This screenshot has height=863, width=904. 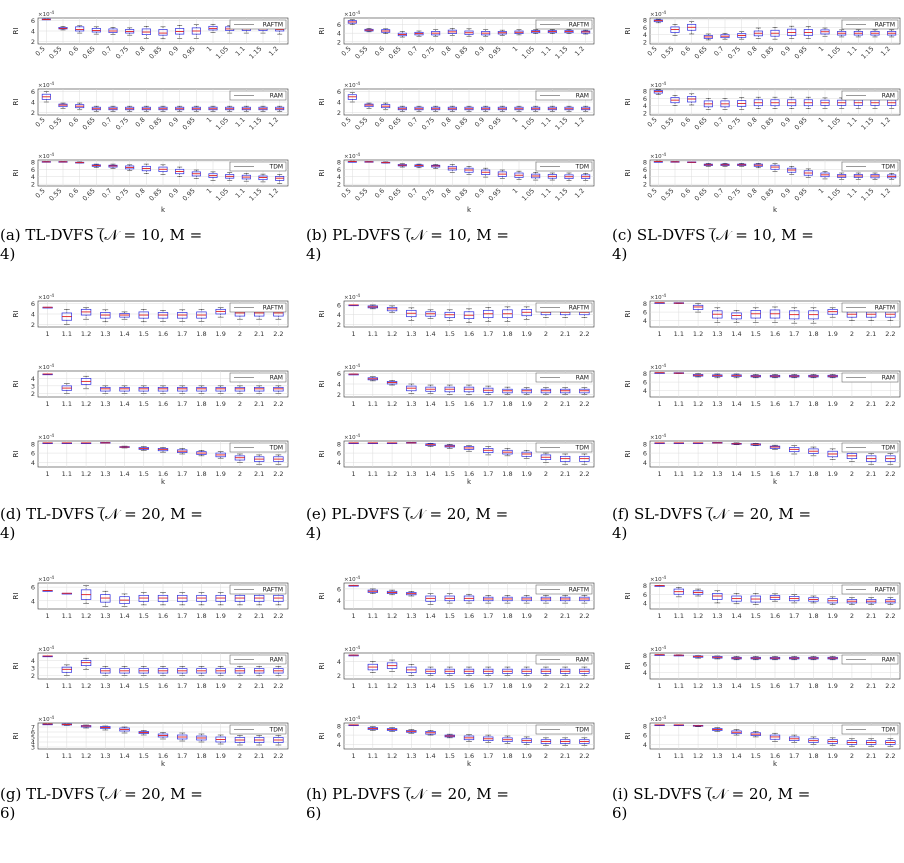 I want to click on box-body, so click(x=775, y=167).